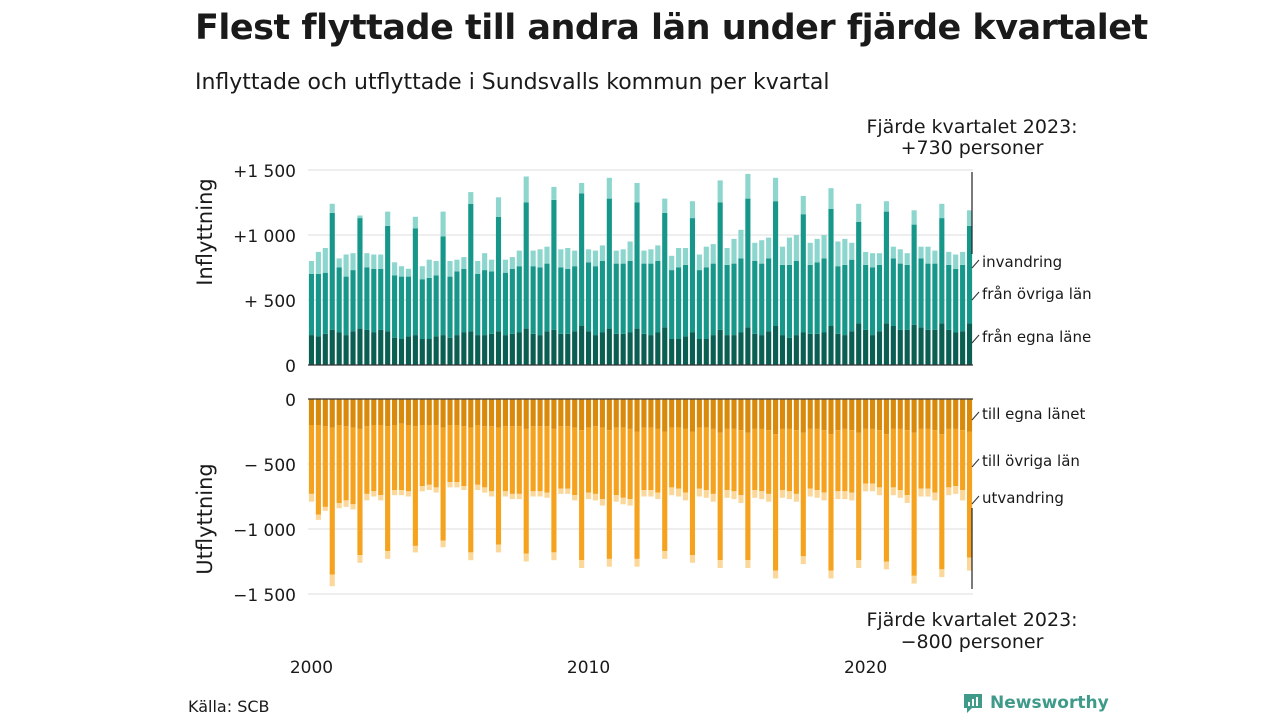 This screenshot has height=720, width=1280. Describe the element at coordinates (1036, 337) in the screenshot. I see `series-label: från egna läne` at that location.